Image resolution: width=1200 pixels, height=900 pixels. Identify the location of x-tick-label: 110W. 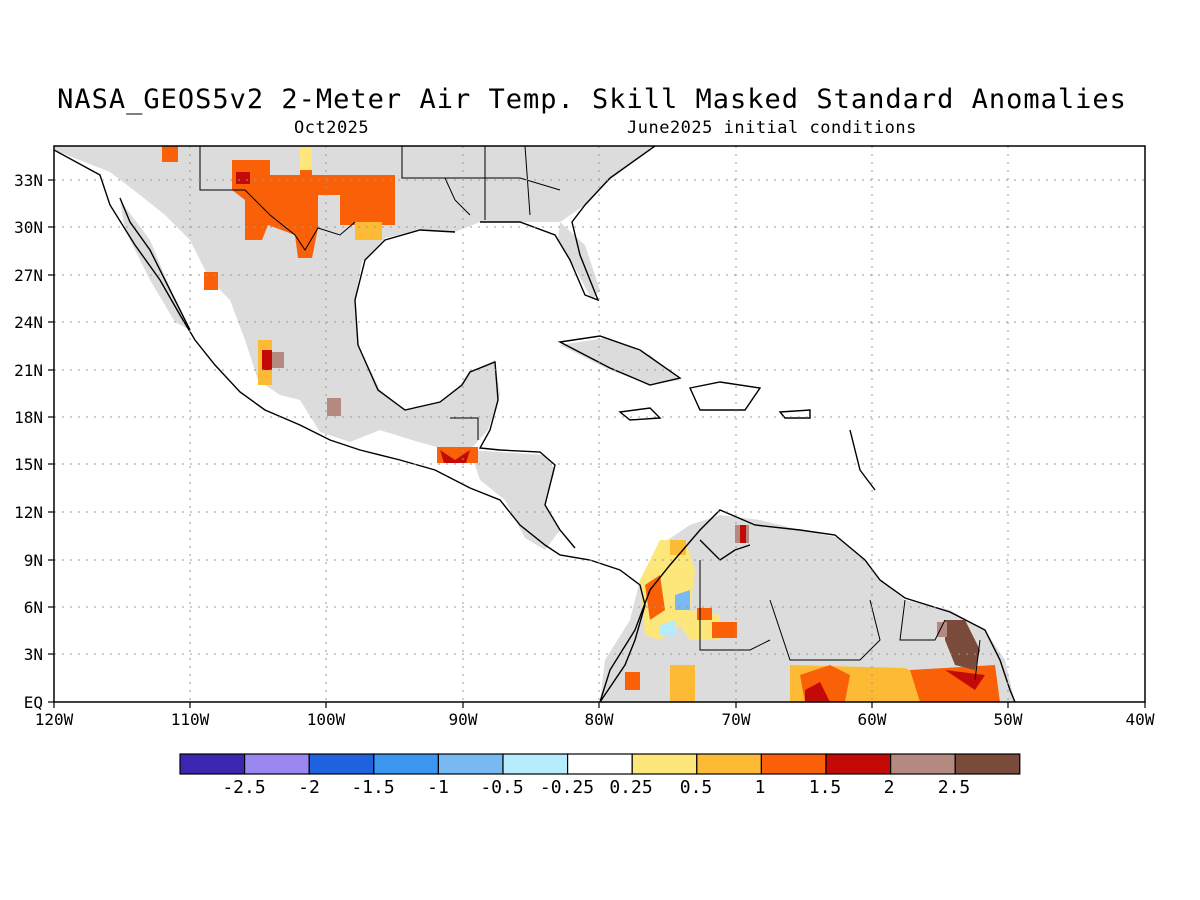
(190, 719).